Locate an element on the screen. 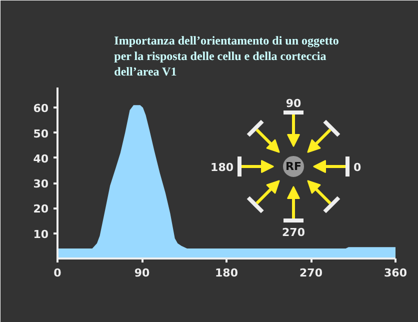  annotation: 180 is located at coordinates (222, 167).